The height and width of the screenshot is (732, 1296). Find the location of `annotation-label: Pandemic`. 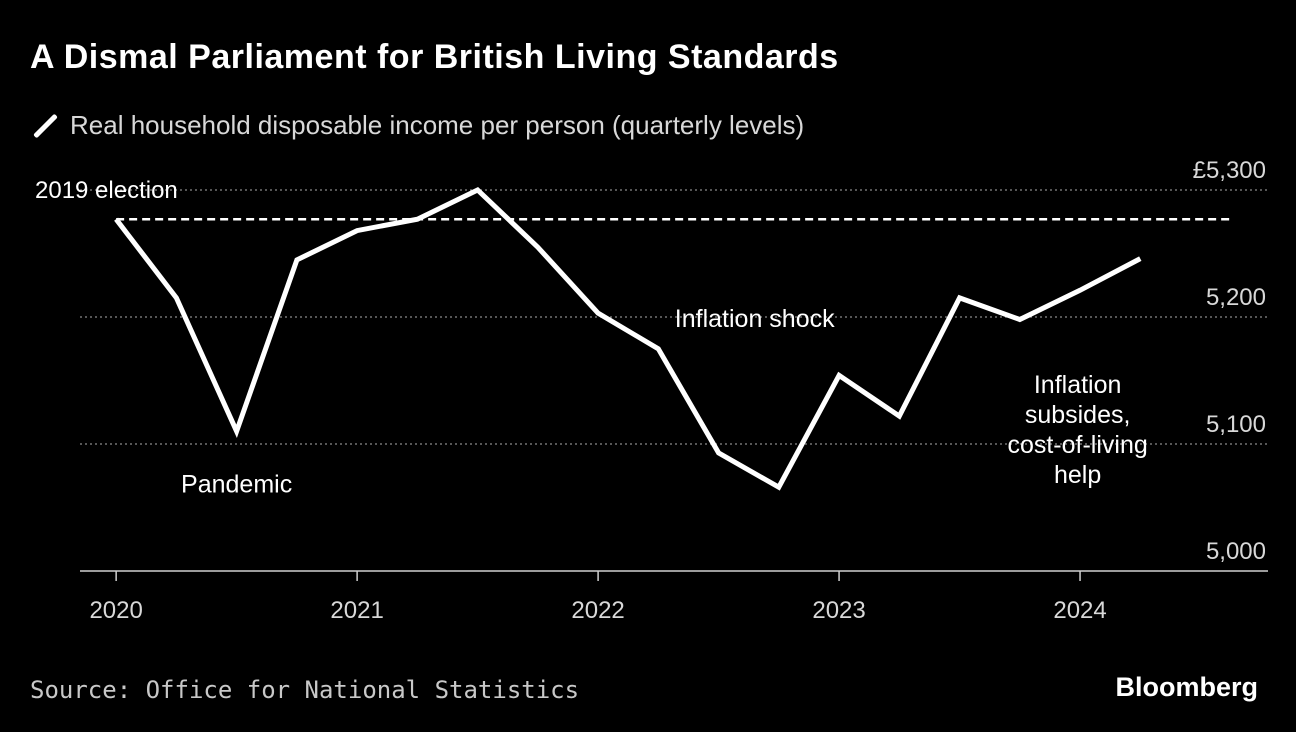

annotation-label: Pandemic is located at coordinates (236, 484).